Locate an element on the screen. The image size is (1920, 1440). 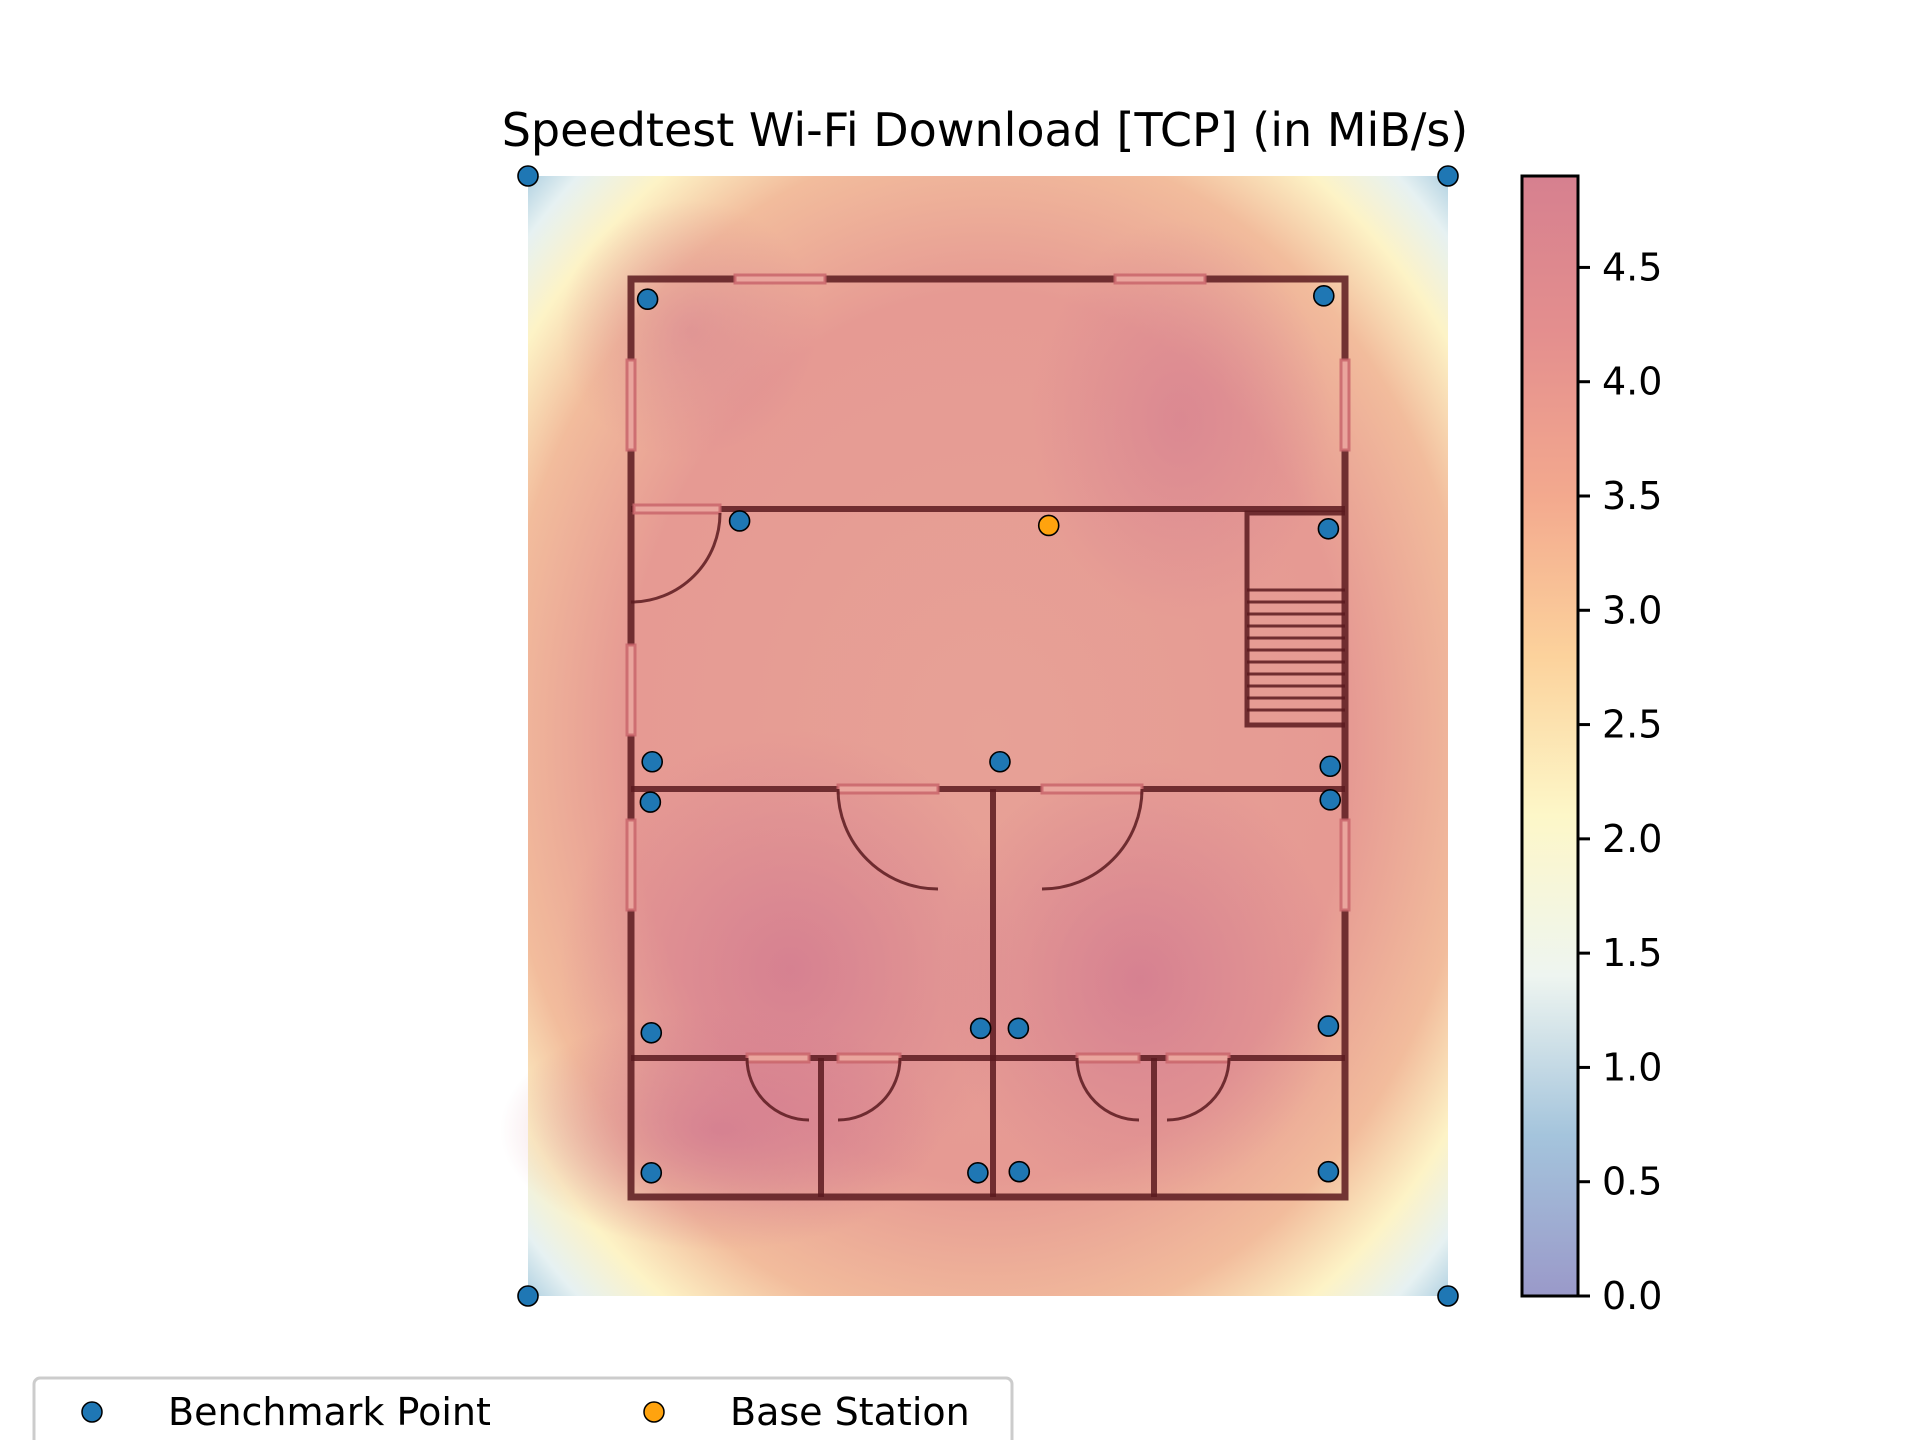
stairwell is located at coordinates (1294, 619).